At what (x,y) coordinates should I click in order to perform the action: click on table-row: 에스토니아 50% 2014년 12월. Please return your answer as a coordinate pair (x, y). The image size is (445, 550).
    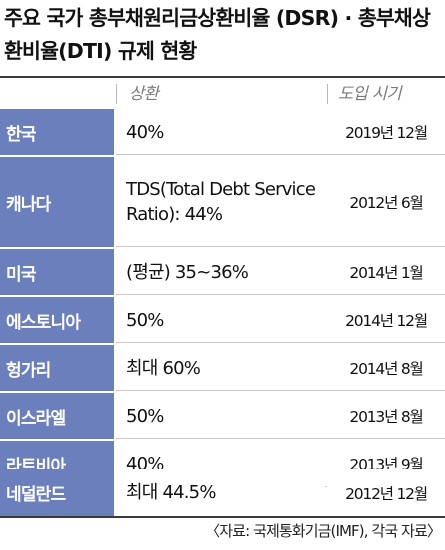
    Looking at the image, I should click on (222, 320).